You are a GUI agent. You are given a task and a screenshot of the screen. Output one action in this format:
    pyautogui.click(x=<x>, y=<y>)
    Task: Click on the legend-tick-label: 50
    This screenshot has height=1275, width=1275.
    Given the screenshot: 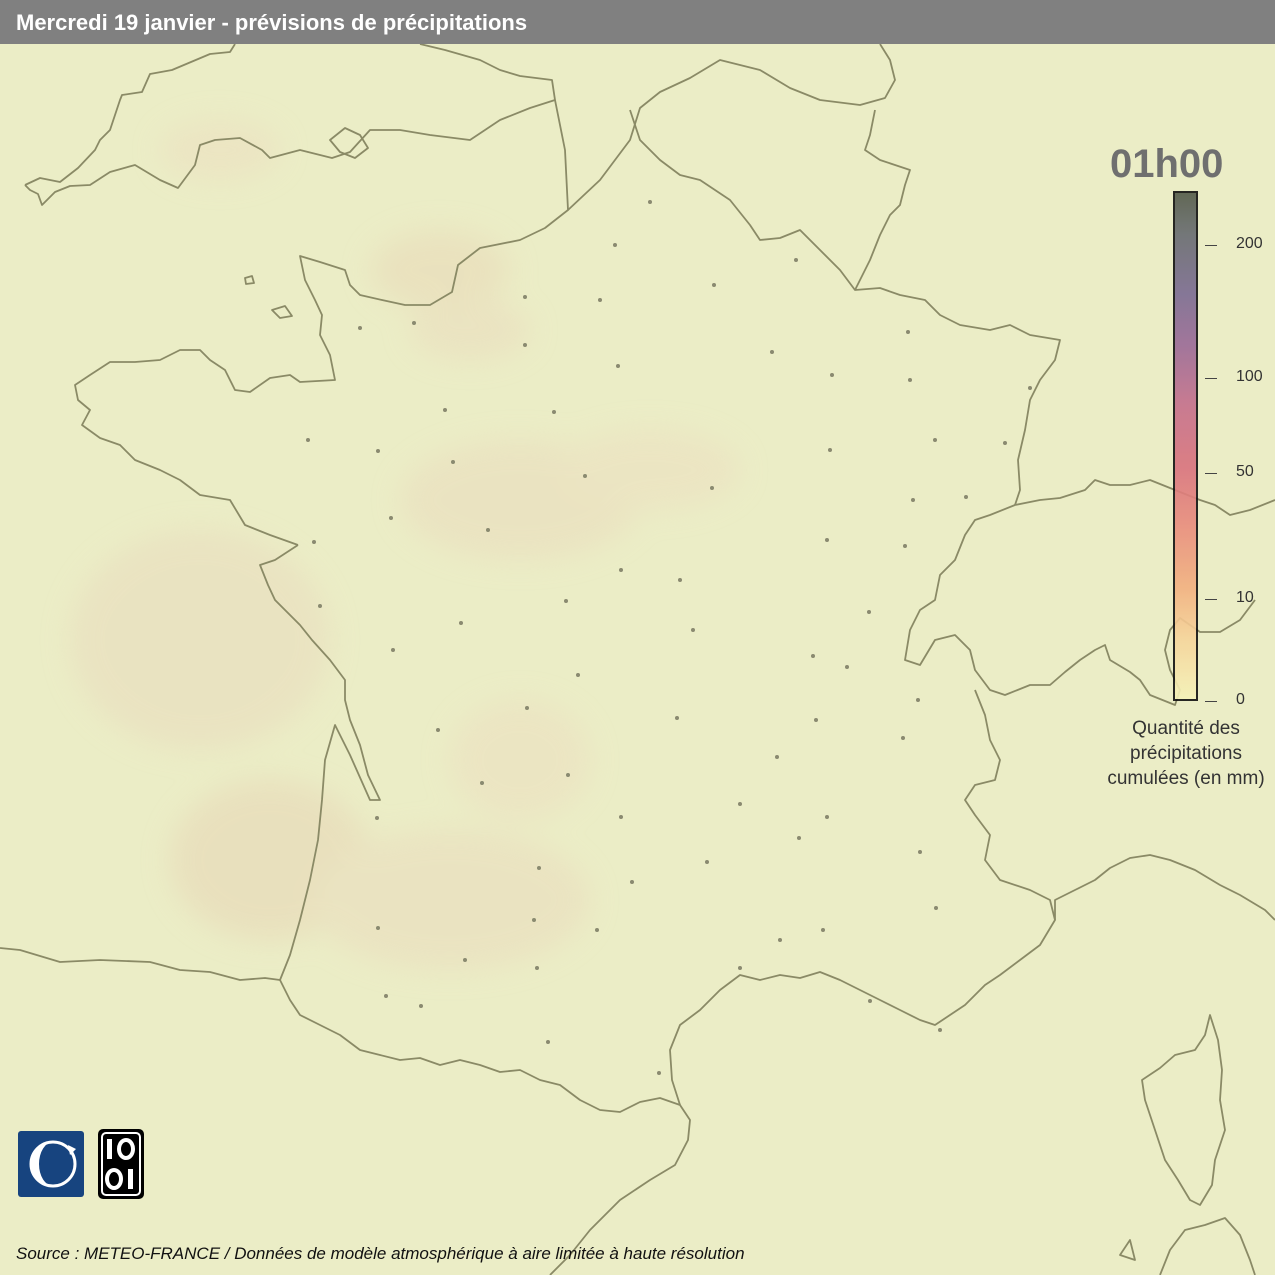 What is the action you would take?
    pyautogui.click(x=1245, y=471)
    